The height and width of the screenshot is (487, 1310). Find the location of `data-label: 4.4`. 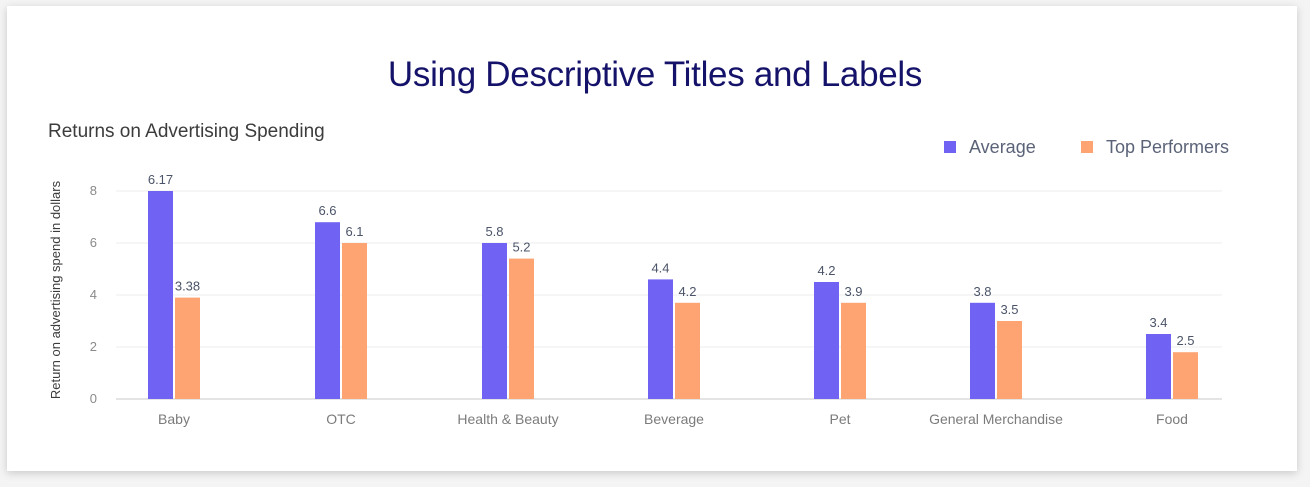

data-label: 4.4 is located at coordinates (660, 267).